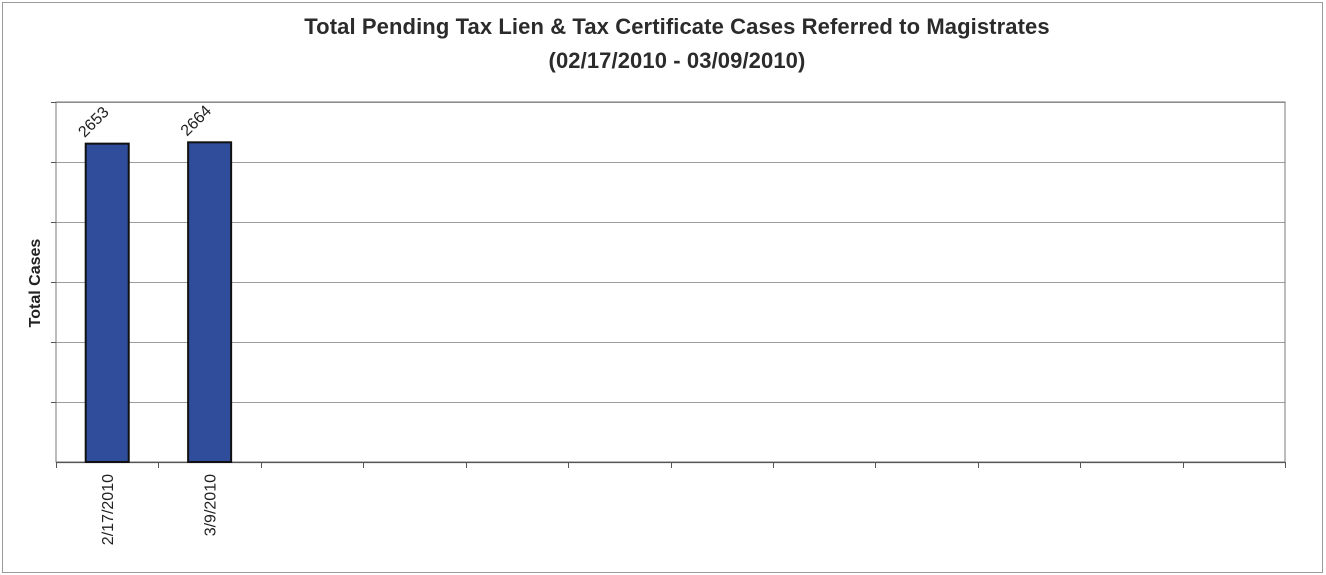 This screenshot has height=575, width=1326. Describe the element at coordinates (677, 60) in the screenshot. I see `chart-subtitle: (02/17/2010 - 03/09/2010)` at that location.